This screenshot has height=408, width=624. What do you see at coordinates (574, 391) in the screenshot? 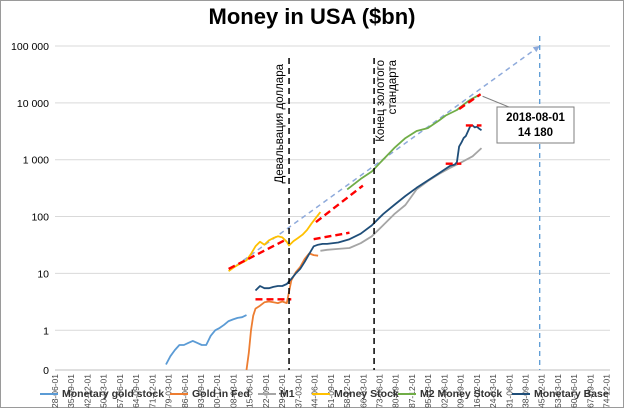
I see `x-tick-label: 2060-06-01` at bounding box center [574, 391].